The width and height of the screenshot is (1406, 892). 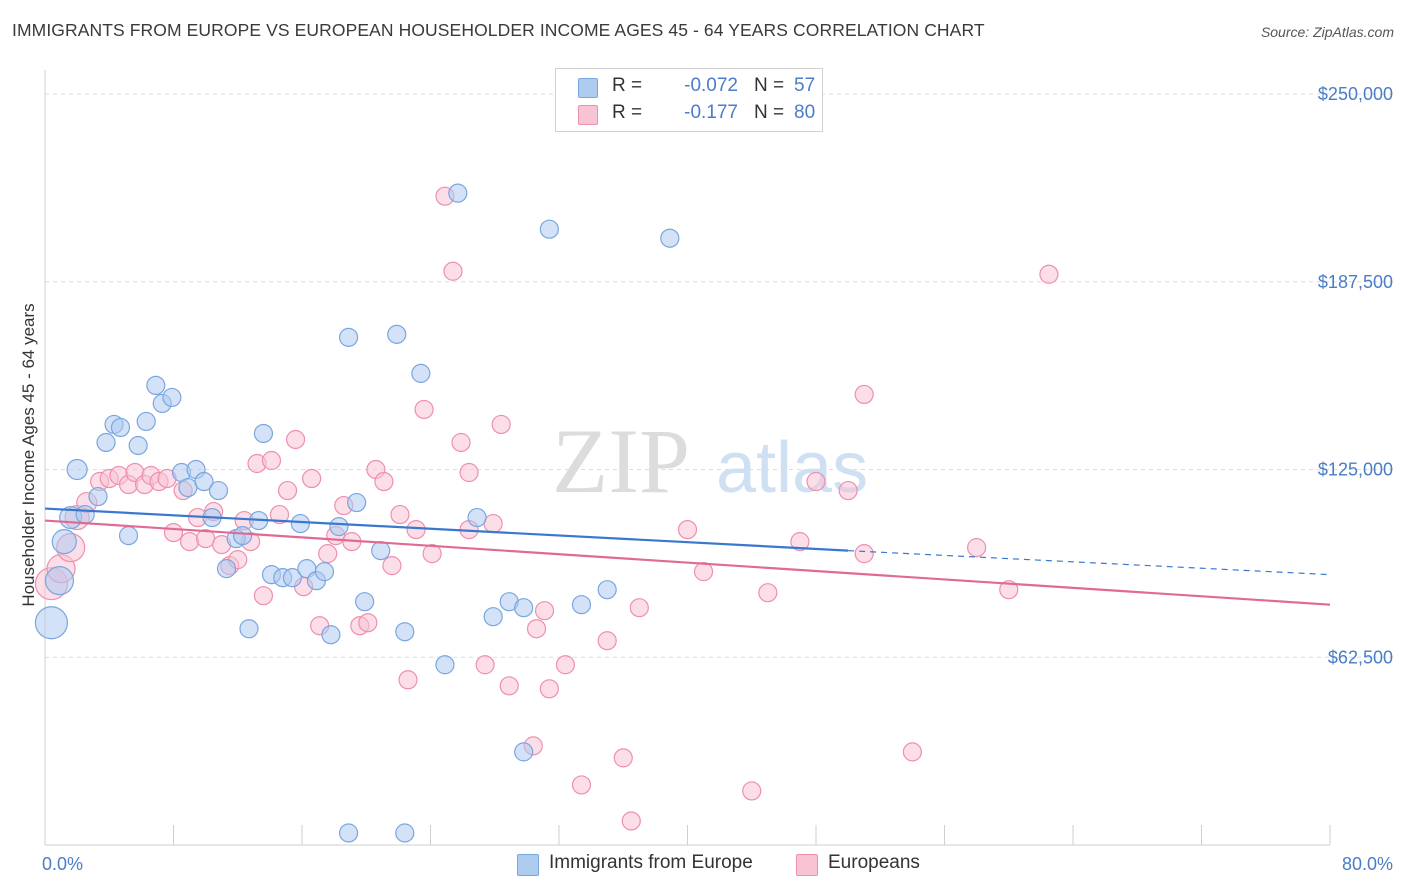 I want to click on legend-n-label: N =, so click(x=769, y=112).